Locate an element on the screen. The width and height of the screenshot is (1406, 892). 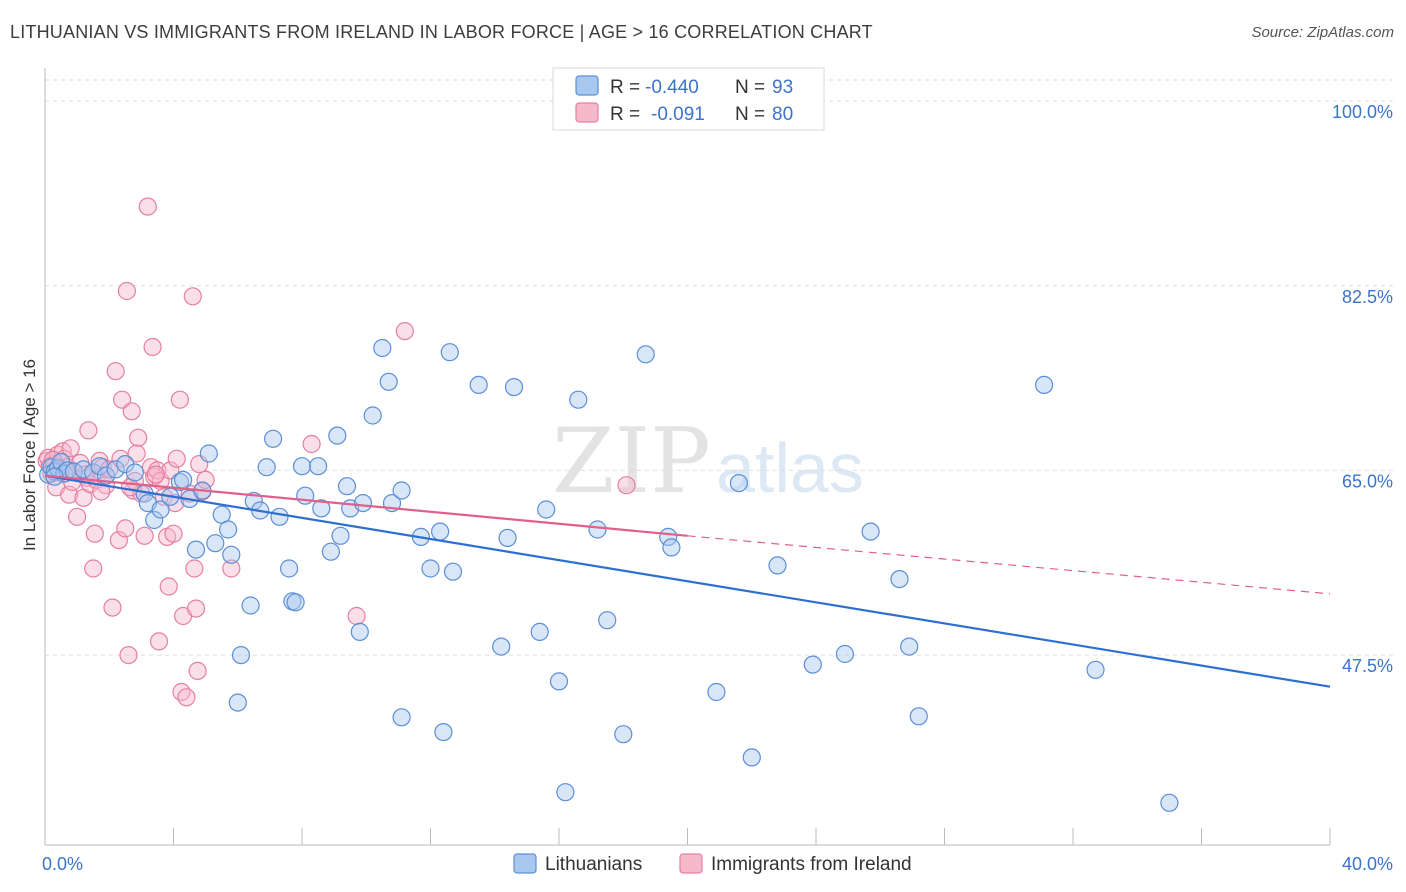
legend-r-label-1: R = is located at coordinates (625, 114).